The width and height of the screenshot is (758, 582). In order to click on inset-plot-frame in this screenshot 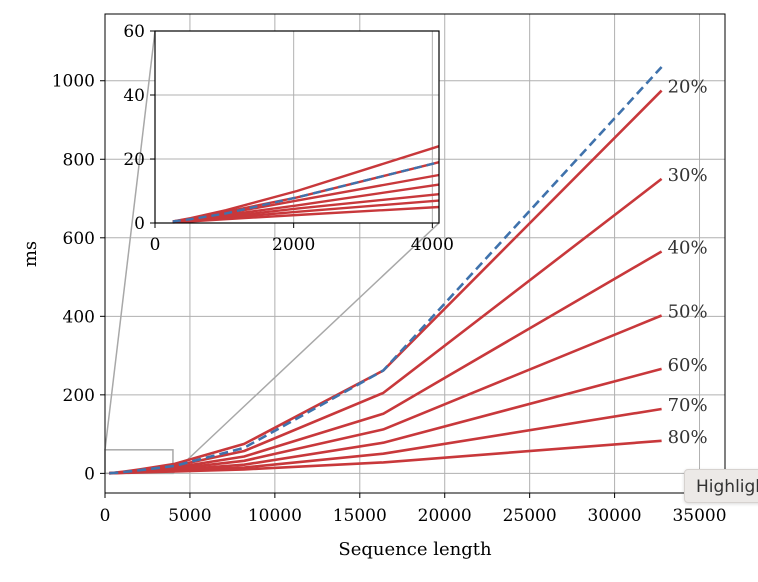, I will do `click(297, 127)`.